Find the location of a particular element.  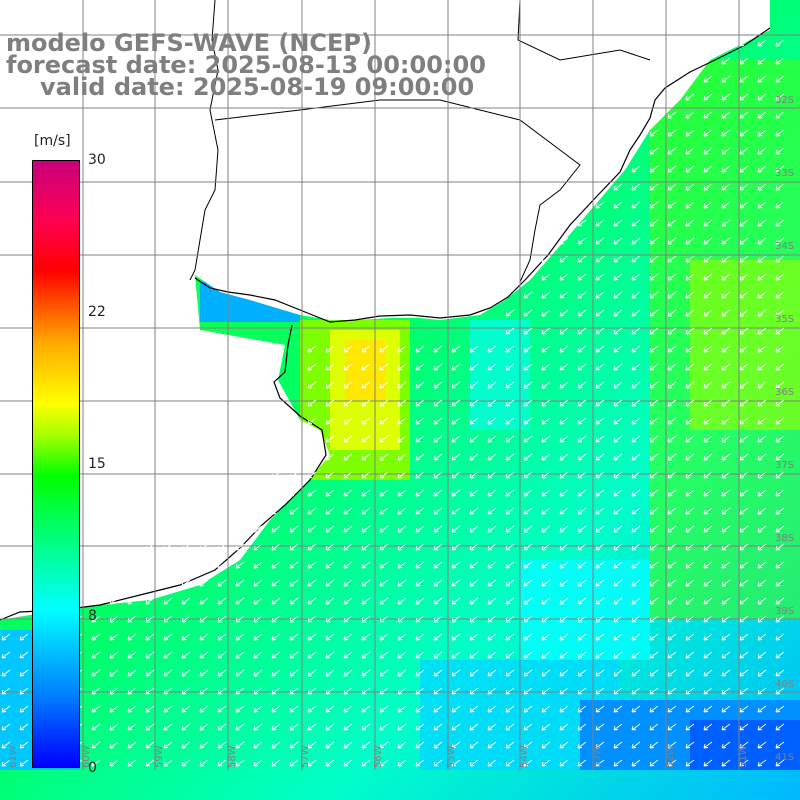

colorbar-tick-8: 8 is located at coordinates (92, 616).